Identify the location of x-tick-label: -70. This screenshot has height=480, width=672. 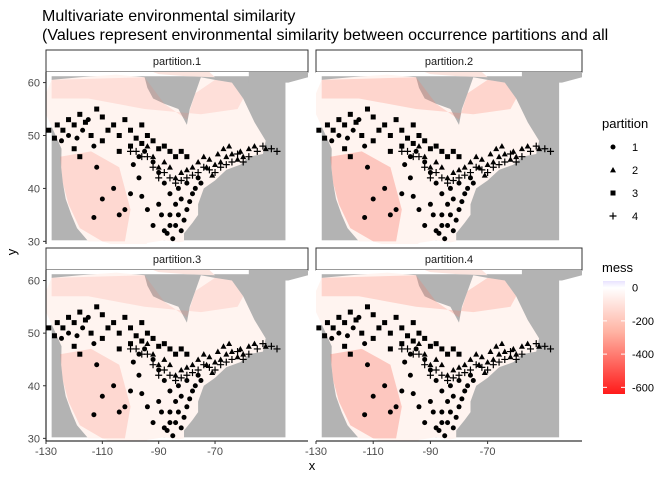
(215, 452).